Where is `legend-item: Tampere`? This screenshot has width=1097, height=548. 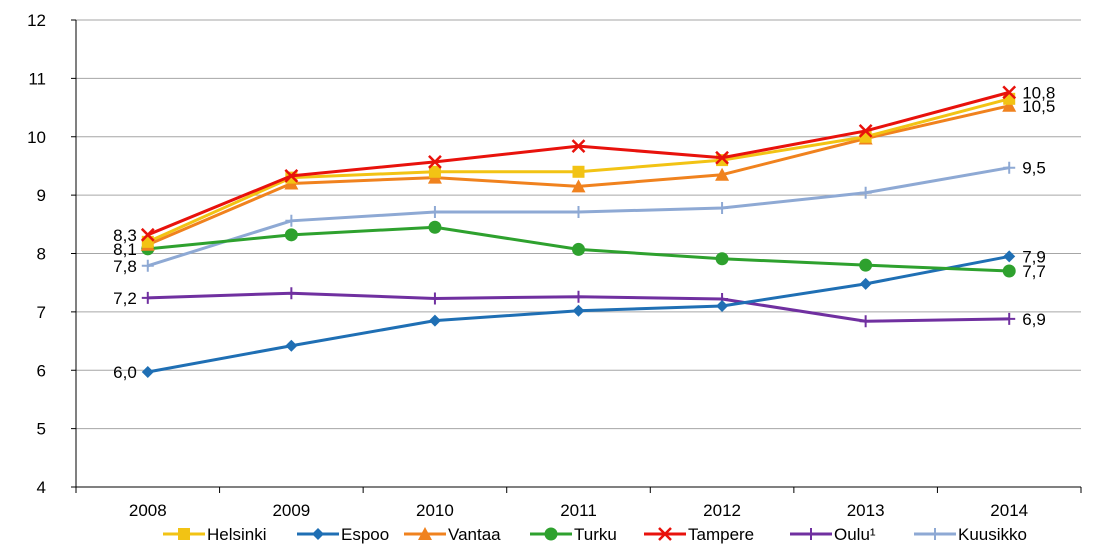 legend-item: Tampere is located at coordinates (699, 534).